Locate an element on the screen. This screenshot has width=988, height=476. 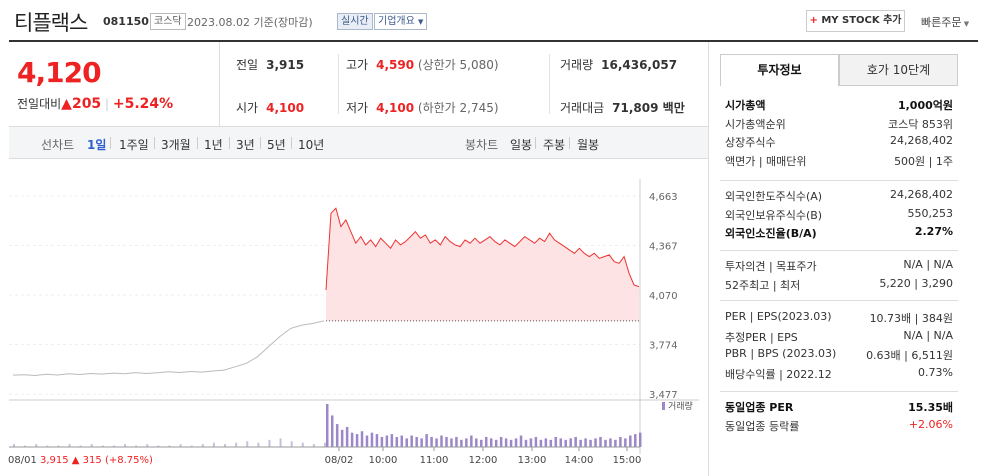
info-value: 24,268,402 is located at coordinates (921, 194).